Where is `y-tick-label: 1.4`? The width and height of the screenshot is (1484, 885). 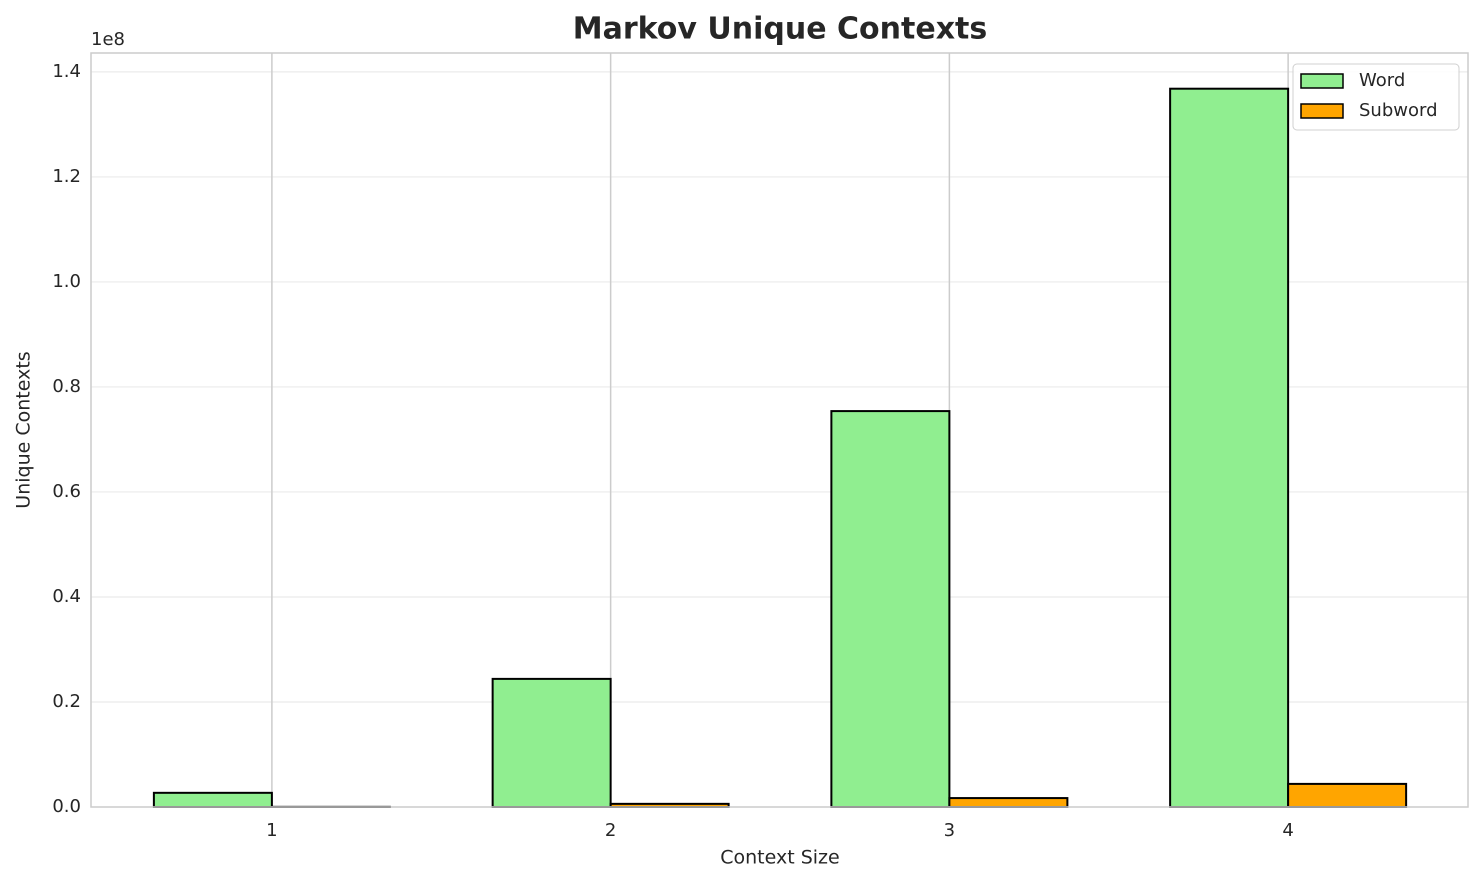 y-tick-label: 1.4 is located at coordinates (66, 71).